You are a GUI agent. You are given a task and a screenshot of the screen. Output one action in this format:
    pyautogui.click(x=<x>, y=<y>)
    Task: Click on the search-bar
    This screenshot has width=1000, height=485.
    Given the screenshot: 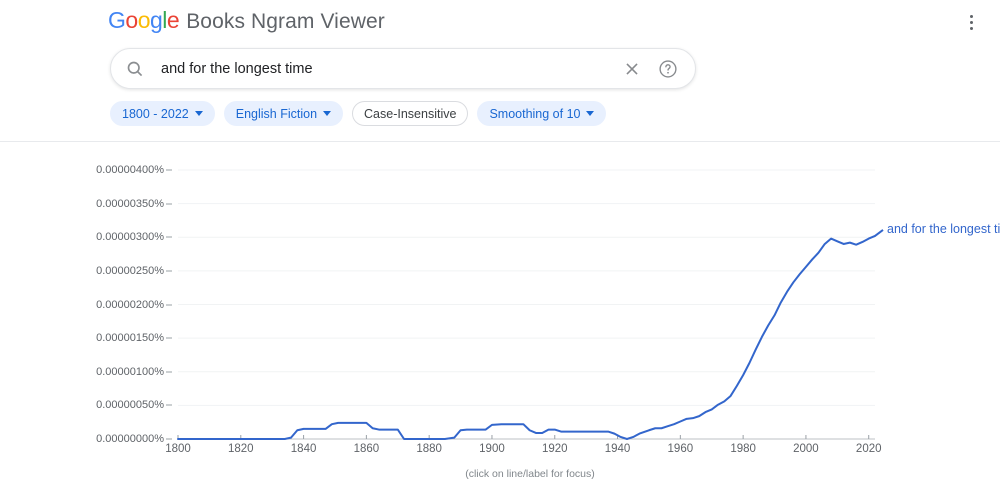 What is the action you would take?
    pyautogui.click(x=403, y=68)
    